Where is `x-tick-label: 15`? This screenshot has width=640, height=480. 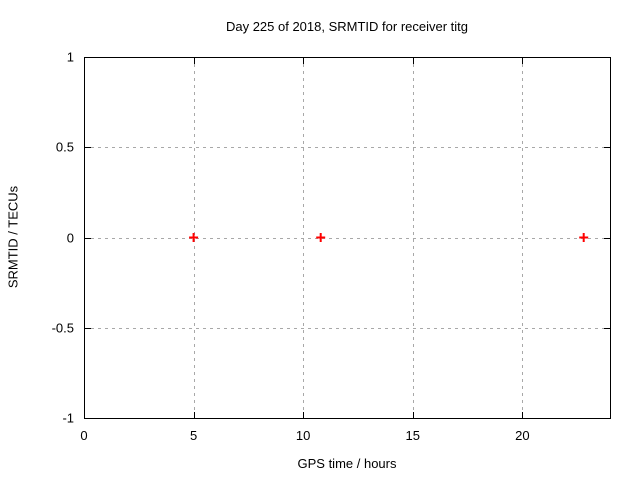 x-tick-label: 15 is located at coordinates (412, 435).